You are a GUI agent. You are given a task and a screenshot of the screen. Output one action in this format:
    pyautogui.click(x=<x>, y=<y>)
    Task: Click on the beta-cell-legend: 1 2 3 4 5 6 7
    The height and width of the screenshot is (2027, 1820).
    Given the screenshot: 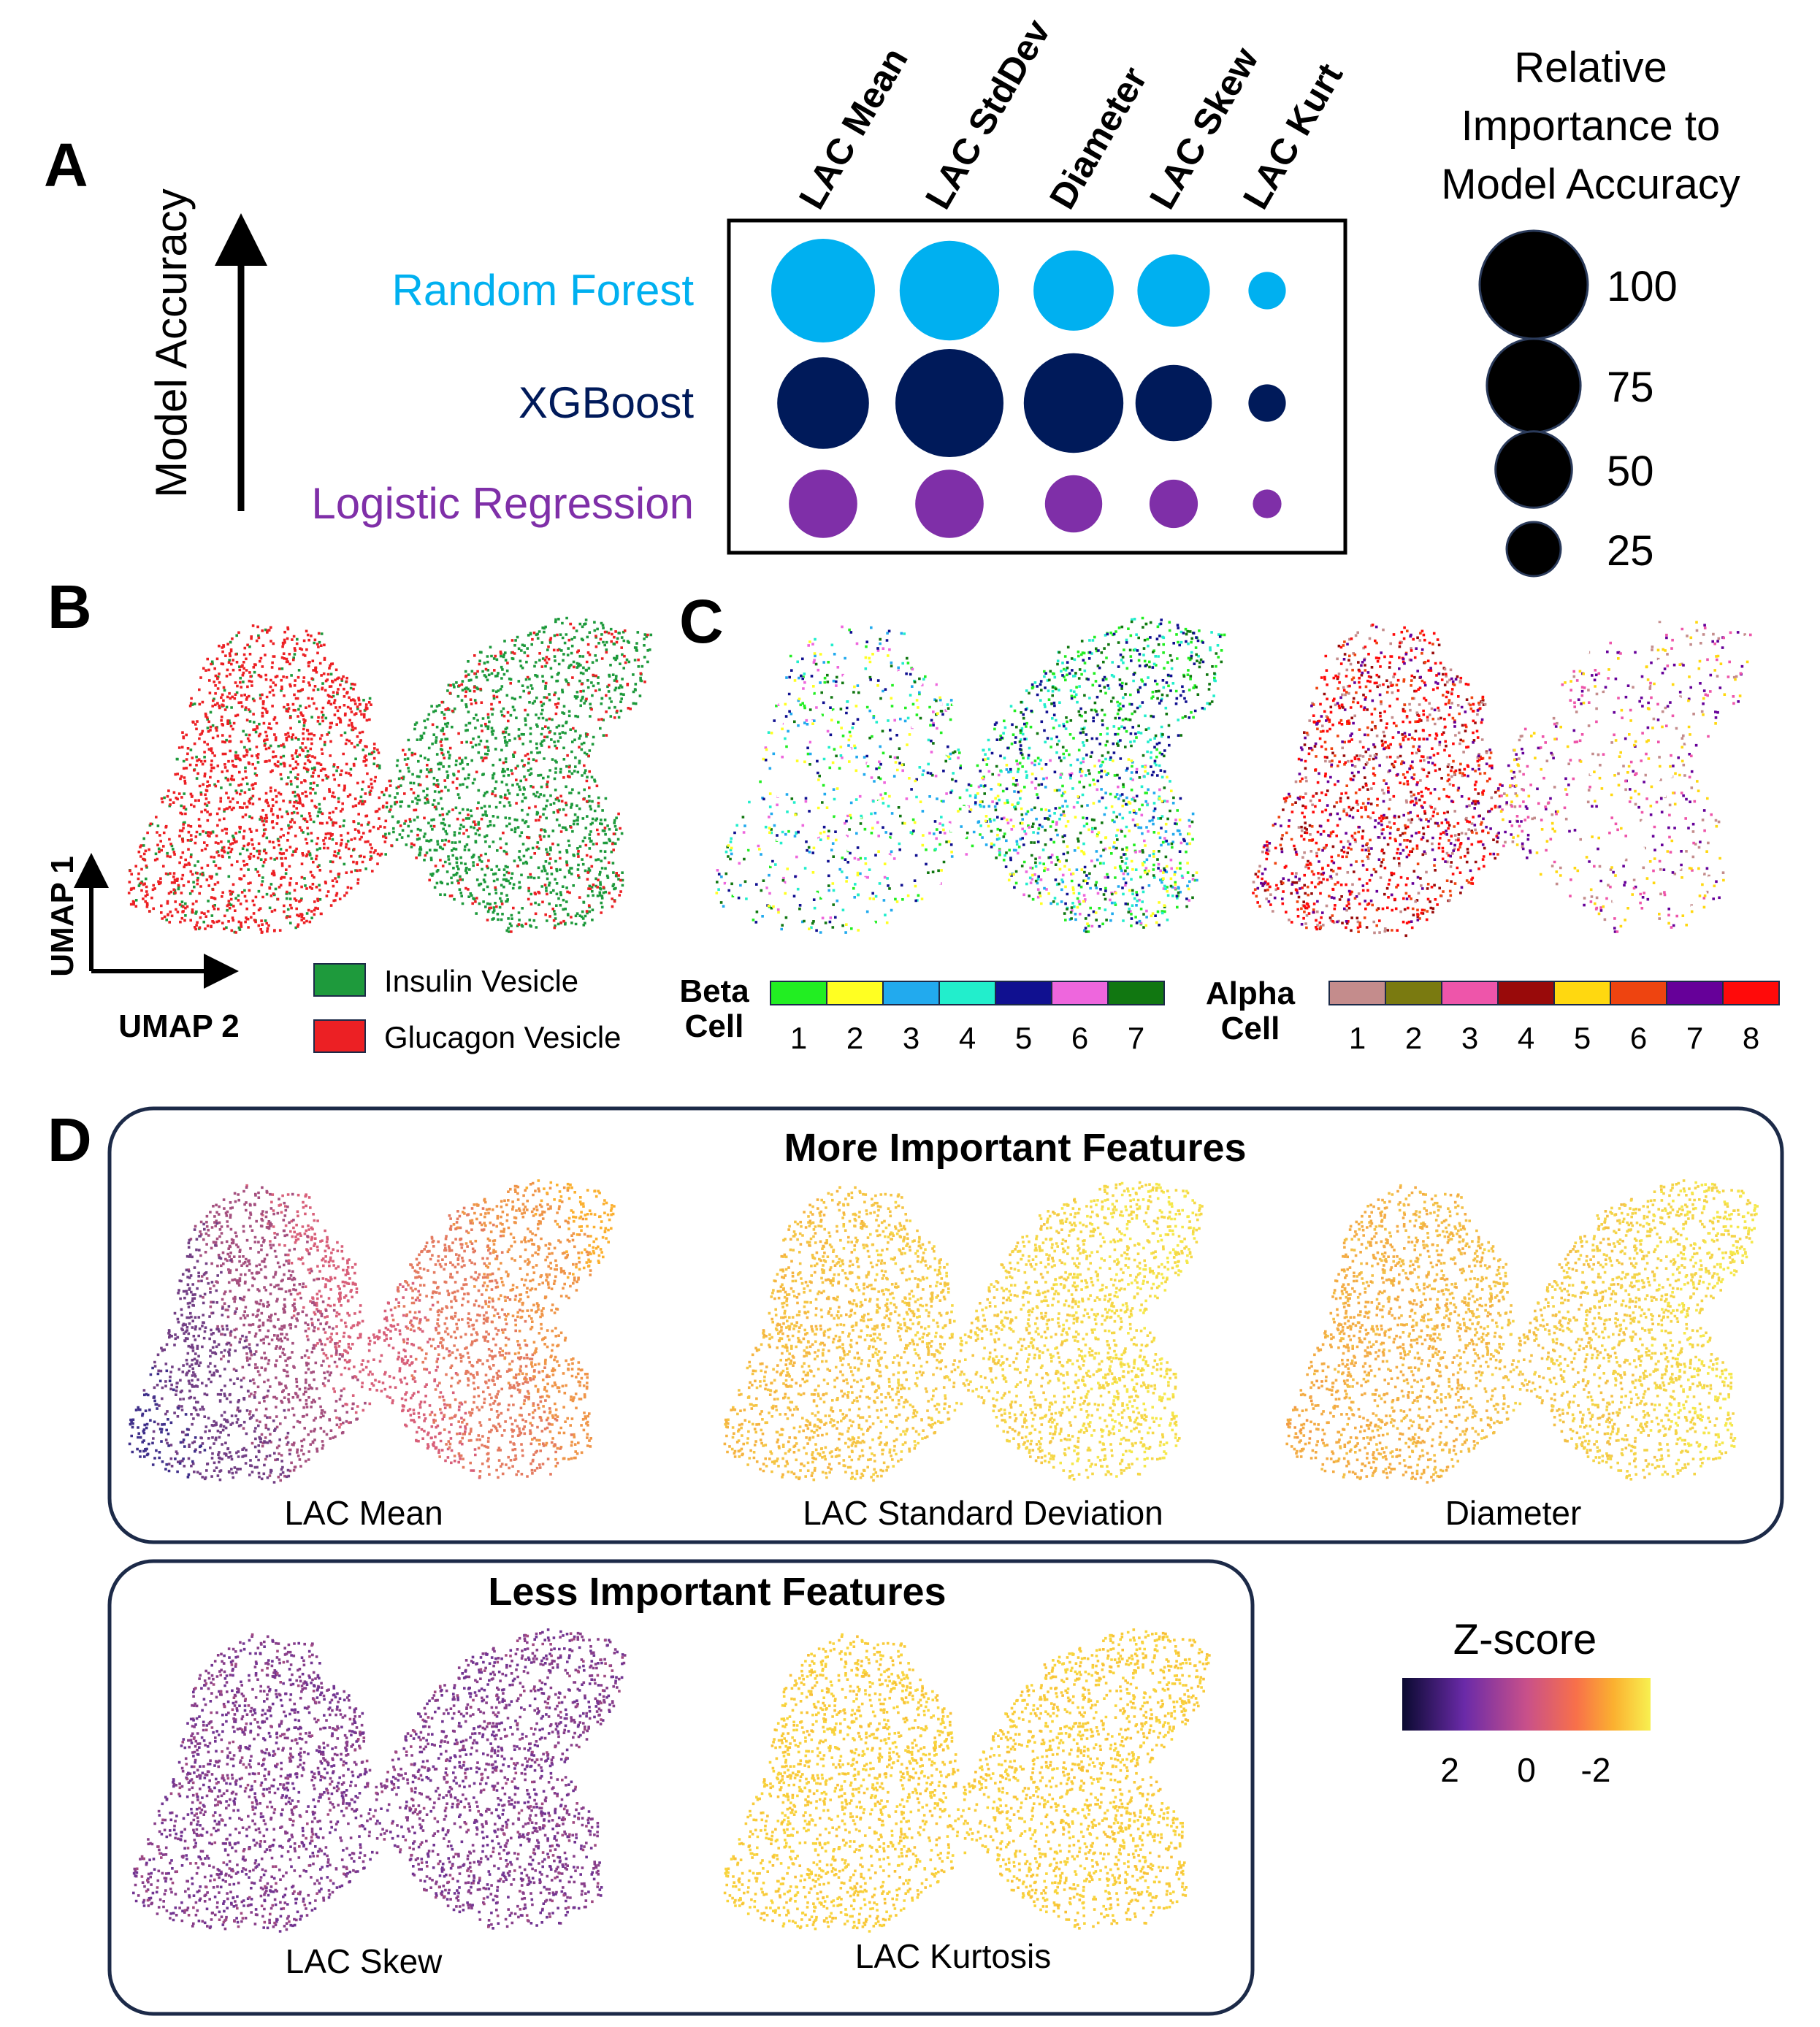 What is the action you would take?
    pyautogui.click(x=967, y=1018)
    